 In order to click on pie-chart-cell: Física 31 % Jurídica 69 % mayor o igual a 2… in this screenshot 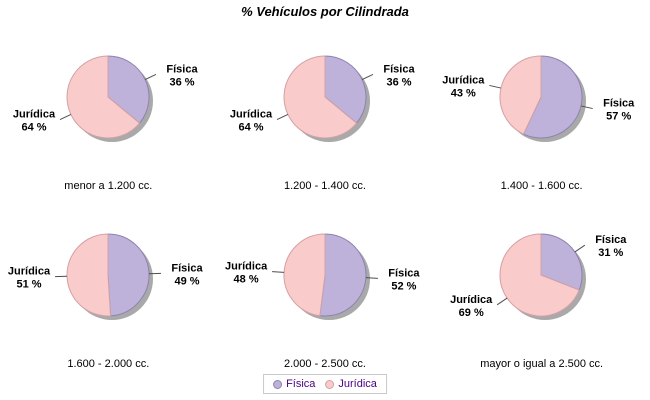, I will do `click(541, 297)`.